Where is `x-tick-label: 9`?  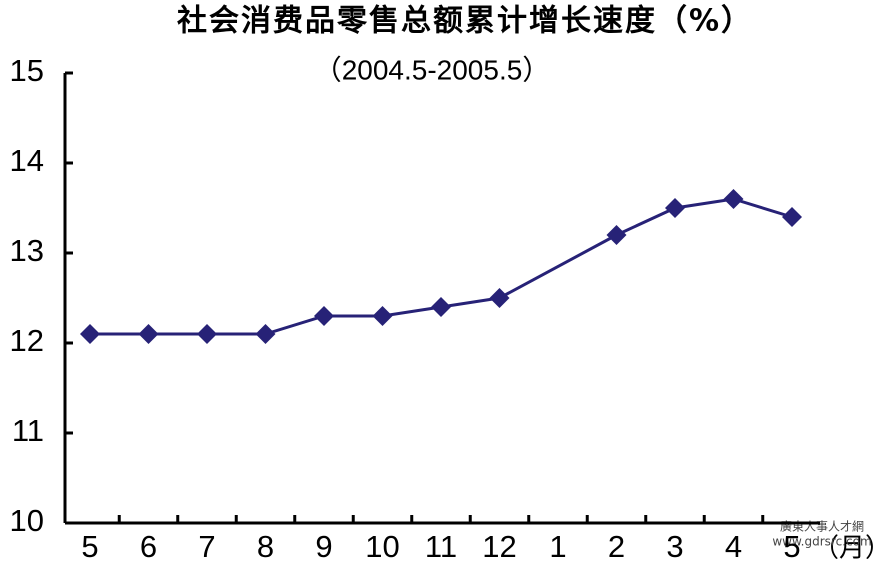
x-tick-label: 9 is located at coordinates (323, 546).